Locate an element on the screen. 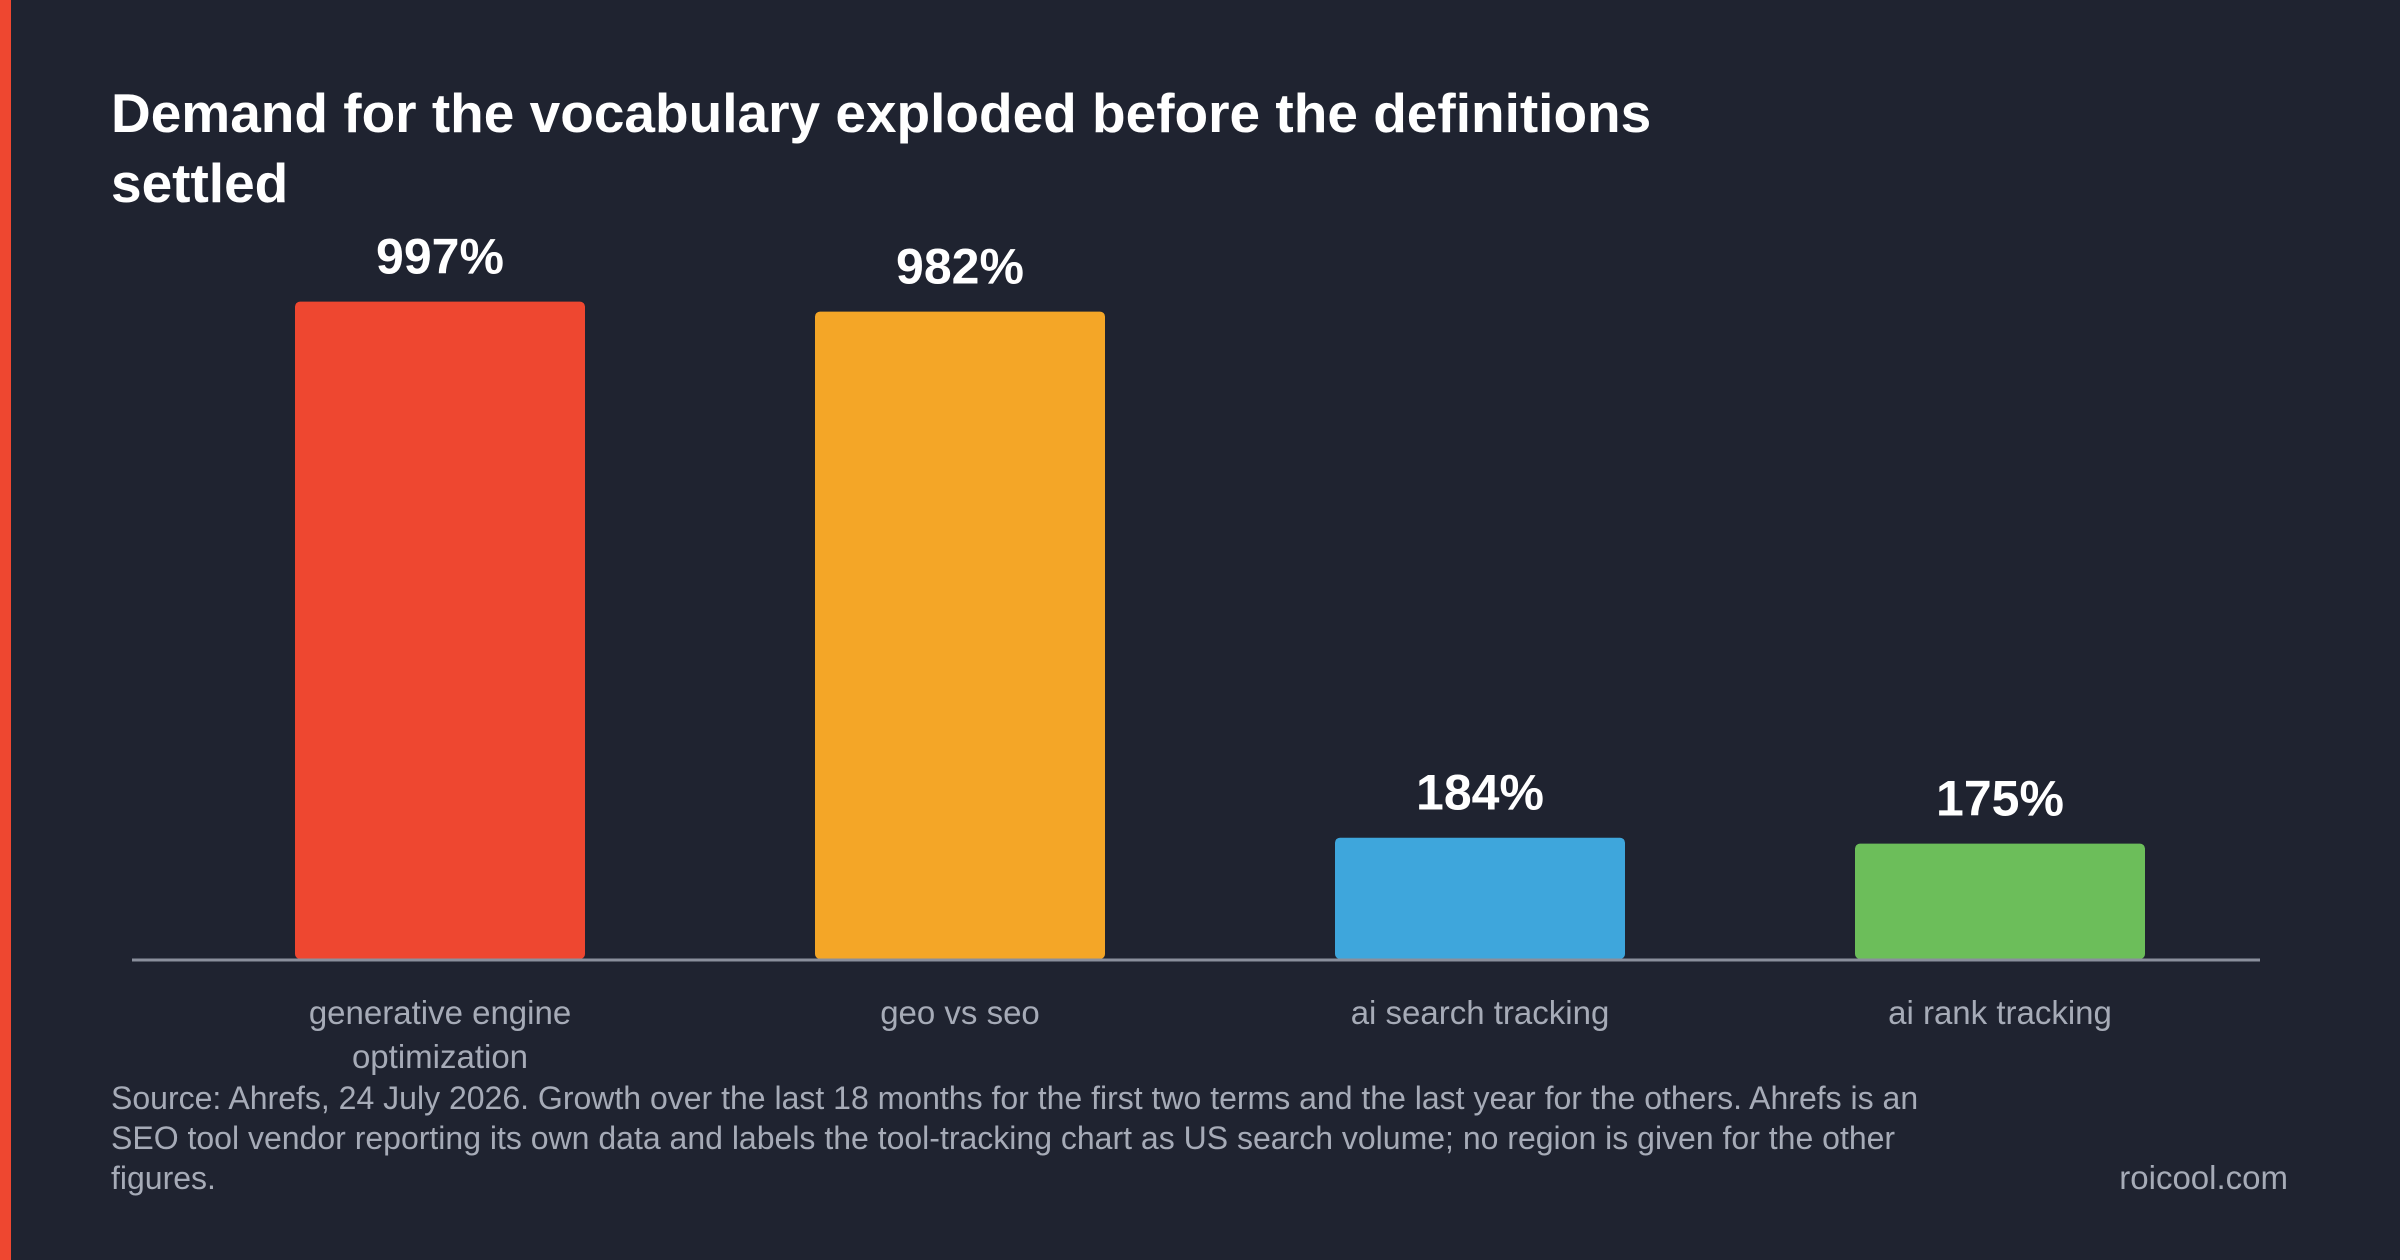 The image size is (2400, 1260). value-label-3: 184% is located at coordinates (1480, 793).